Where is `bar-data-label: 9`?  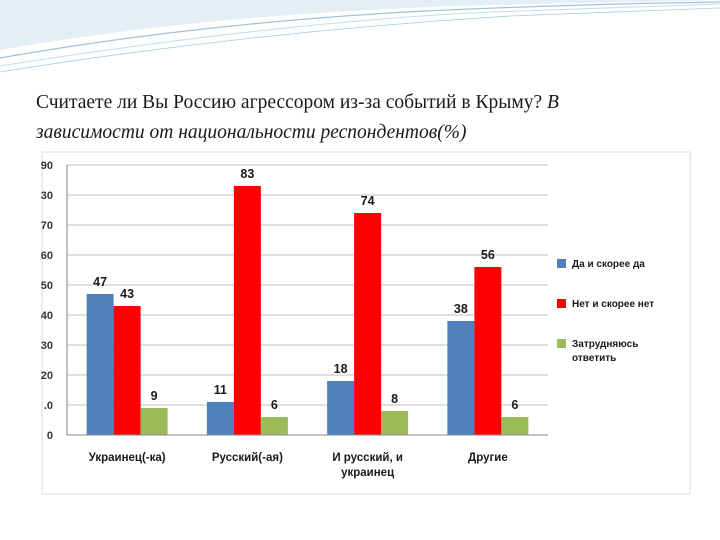 bar-data-label: 9 is located at coordinates (154, 396).